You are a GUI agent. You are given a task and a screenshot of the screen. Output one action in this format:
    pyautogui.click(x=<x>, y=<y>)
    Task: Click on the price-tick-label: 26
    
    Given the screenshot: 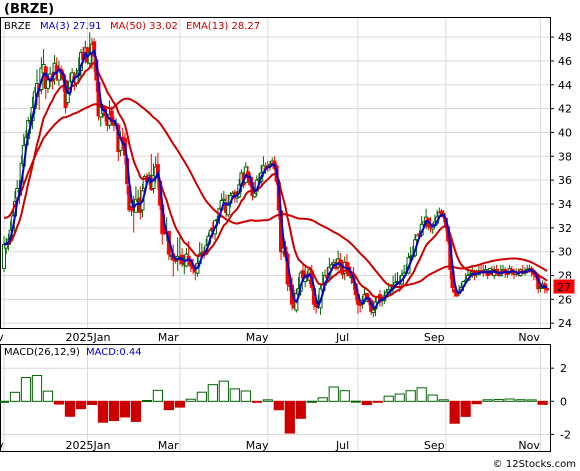 What is the action you would take?
    pyautogui.click(x=565, y=299)
    